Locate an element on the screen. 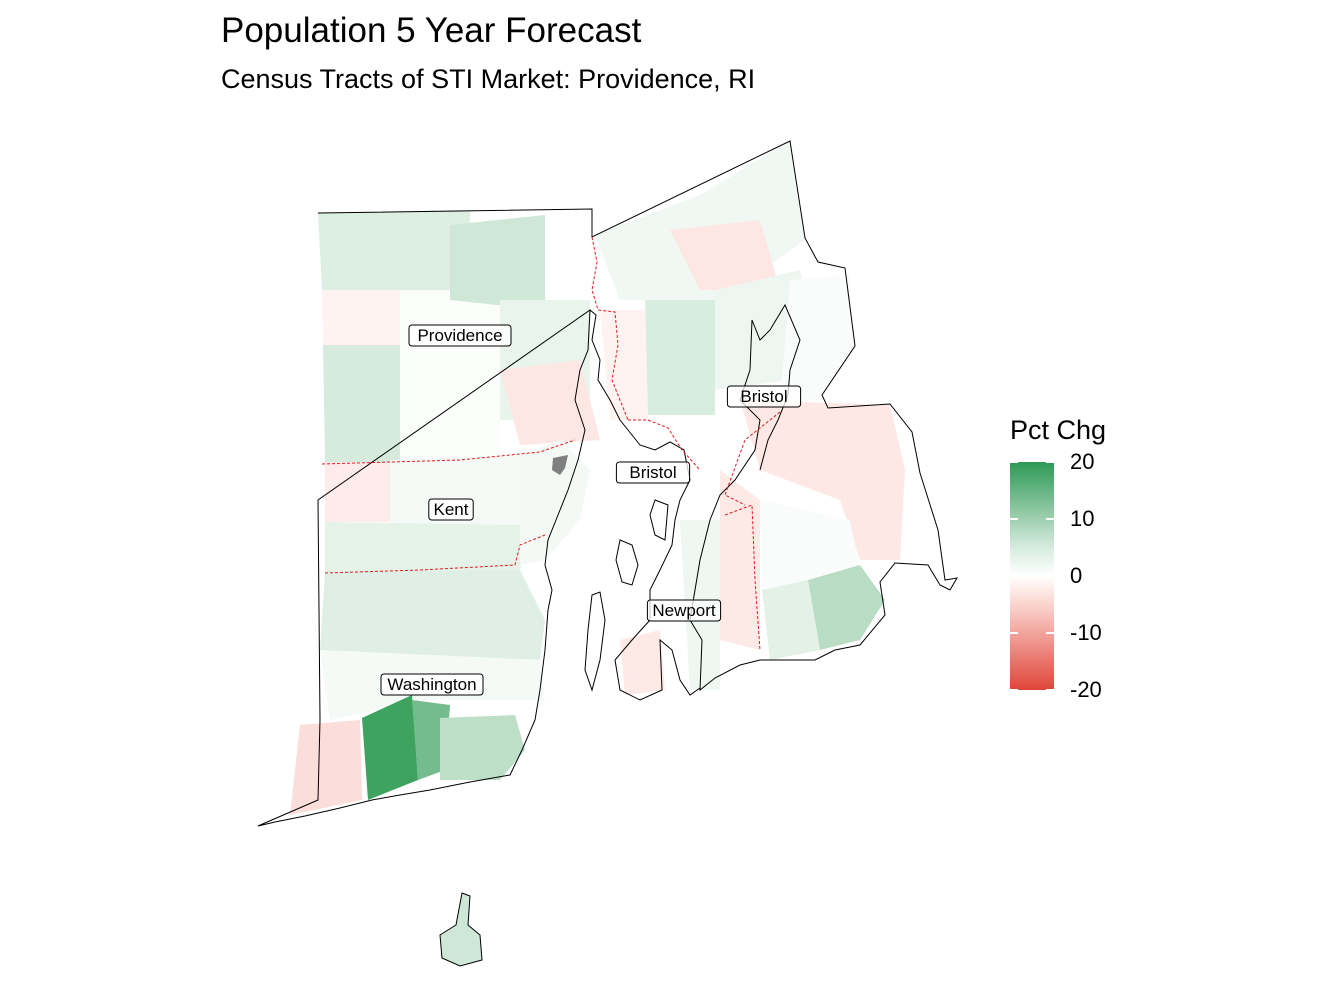 The height and width of the screenshot is (1008, 1344). county-borders is located at coordinates (551, 443).